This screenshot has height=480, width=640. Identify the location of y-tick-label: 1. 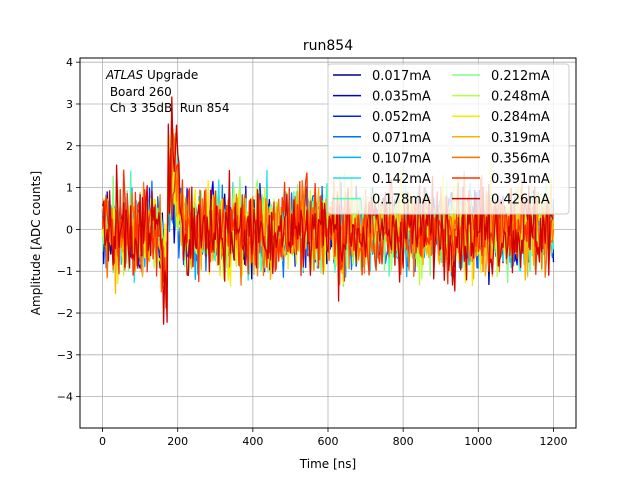
(69, 188).